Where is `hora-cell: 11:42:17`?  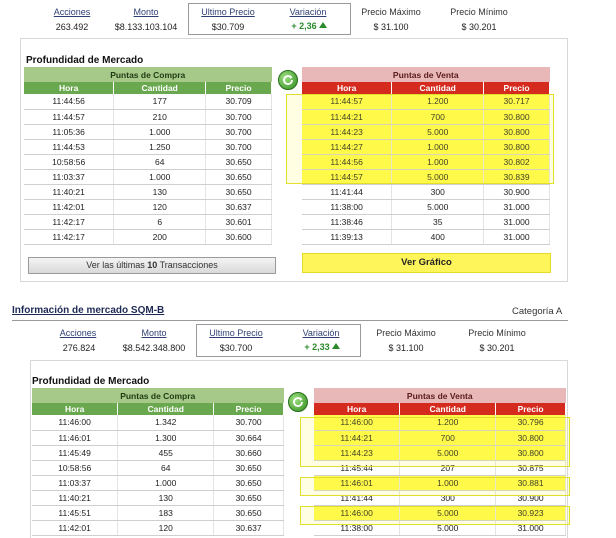
hora-cell: 11:42:17 is located at coordinates (69, 237).